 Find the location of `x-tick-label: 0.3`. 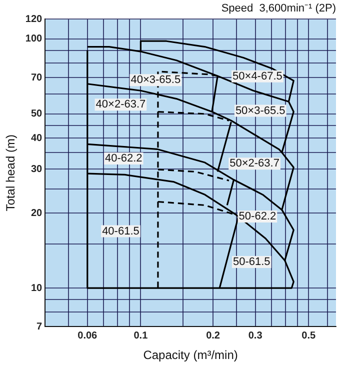

x-tick-label: 0.3 is located at coordinates (255, 336).